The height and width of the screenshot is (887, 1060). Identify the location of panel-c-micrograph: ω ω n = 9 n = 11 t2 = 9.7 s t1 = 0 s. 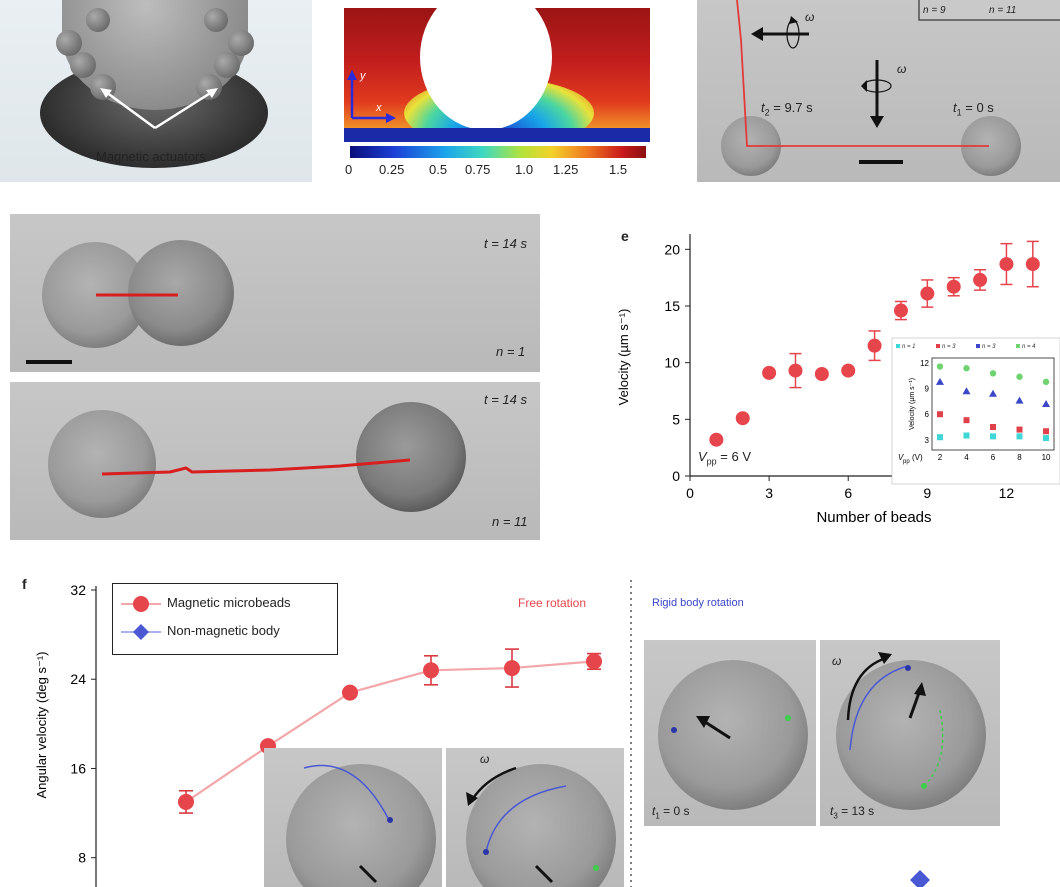
(878, 91).